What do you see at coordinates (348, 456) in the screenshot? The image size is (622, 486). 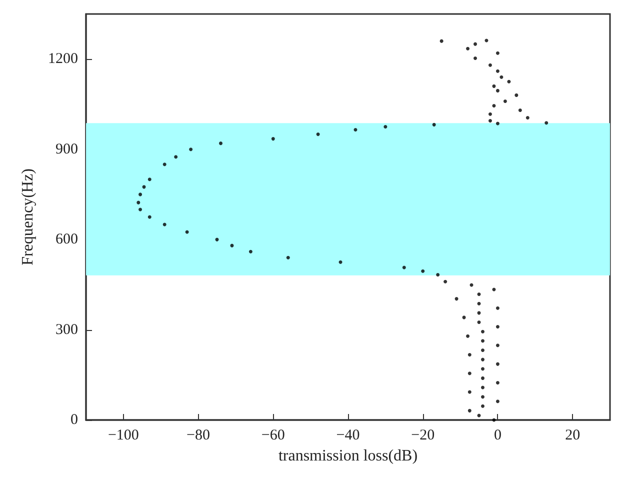 I see `x-axis-title: transmission loss(dB)` at bounding box center [348, 456].